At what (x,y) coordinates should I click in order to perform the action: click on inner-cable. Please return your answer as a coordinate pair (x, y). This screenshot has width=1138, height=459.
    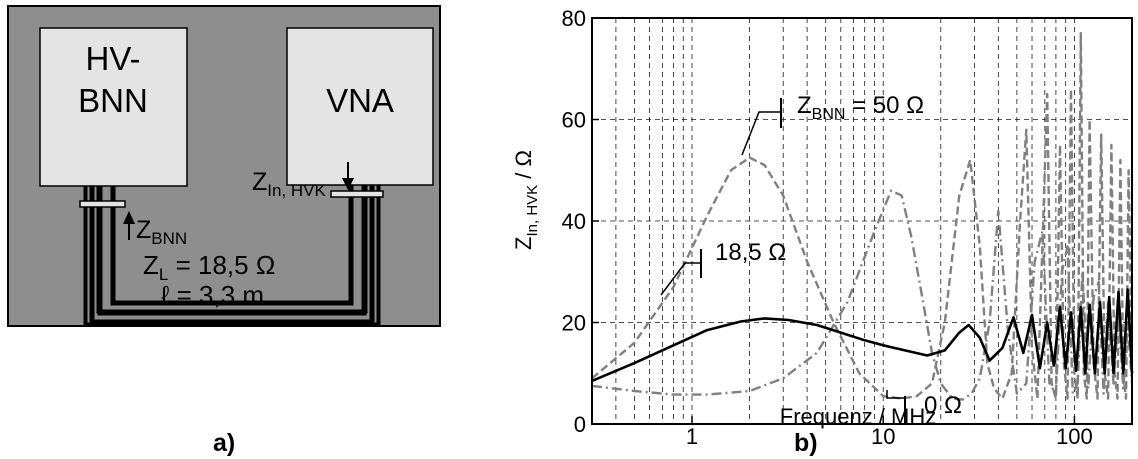
    Looking at the image, I should click on (232, 245).